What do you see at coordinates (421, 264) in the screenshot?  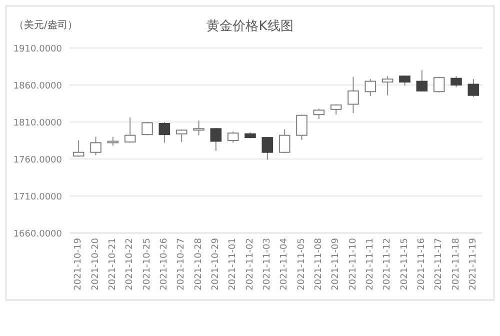 I see `x-tick-label: 2021-11-16` at bounding box center [421, 264].